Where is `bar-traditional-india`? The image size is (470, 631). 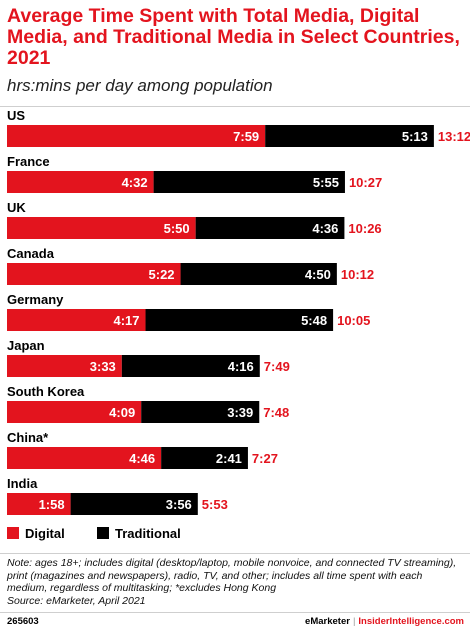
bar-traditional-india is located at coordinates (134, 504).